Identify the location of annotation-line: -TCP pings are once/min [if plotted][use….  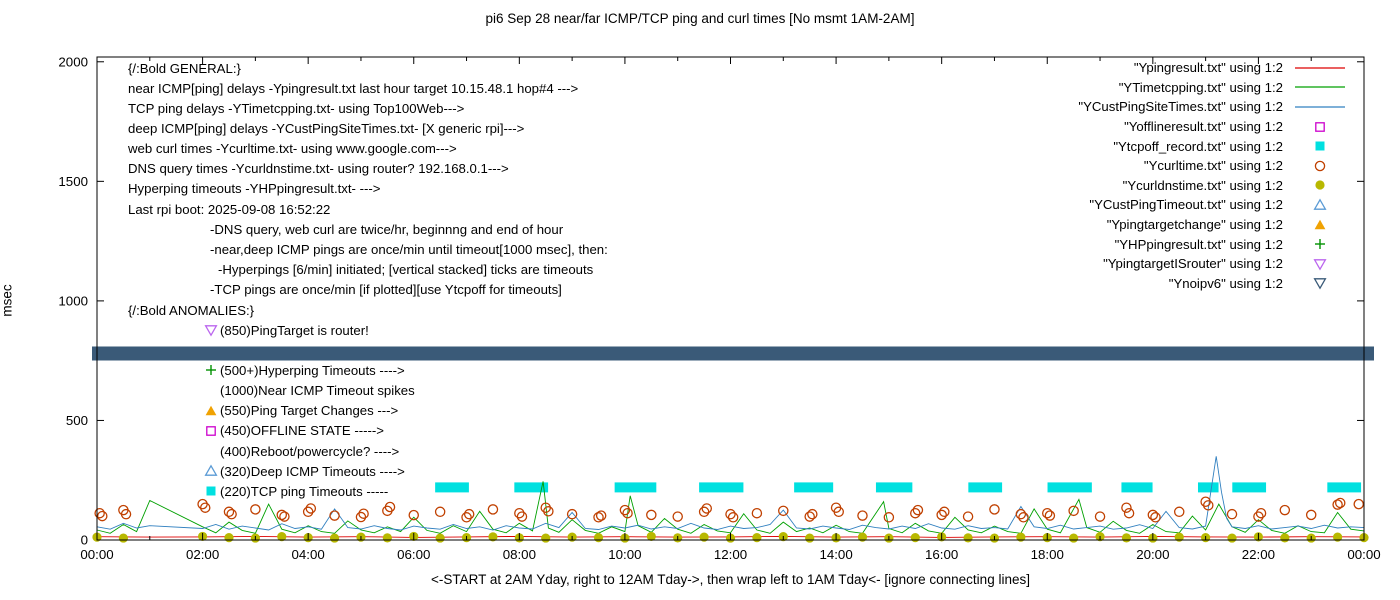
(368, 290).